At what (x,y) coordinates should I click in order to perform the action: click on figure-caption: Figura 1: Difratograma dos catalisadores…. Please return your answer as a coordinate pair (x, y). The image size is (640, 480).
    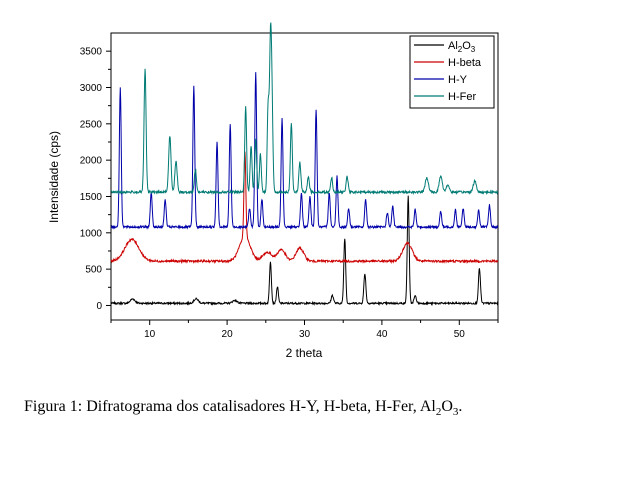
    Looking at the image, I should click on (324, 408).